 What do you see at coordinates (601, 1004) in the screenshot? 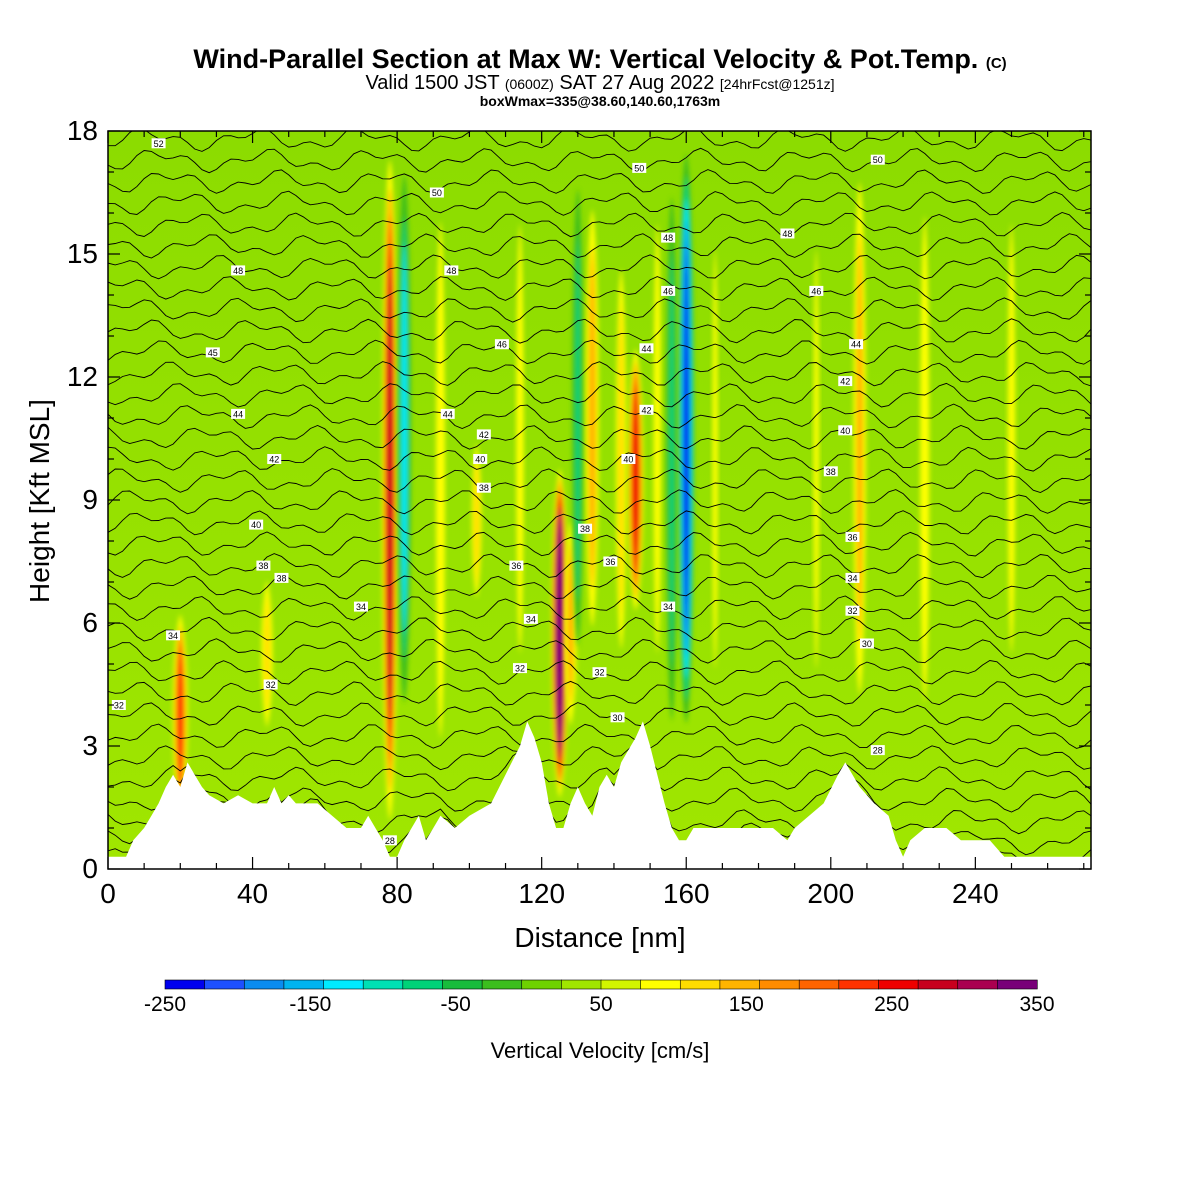
I see `colorbar-tick-label: 50` at bounding box center [601, 1004].